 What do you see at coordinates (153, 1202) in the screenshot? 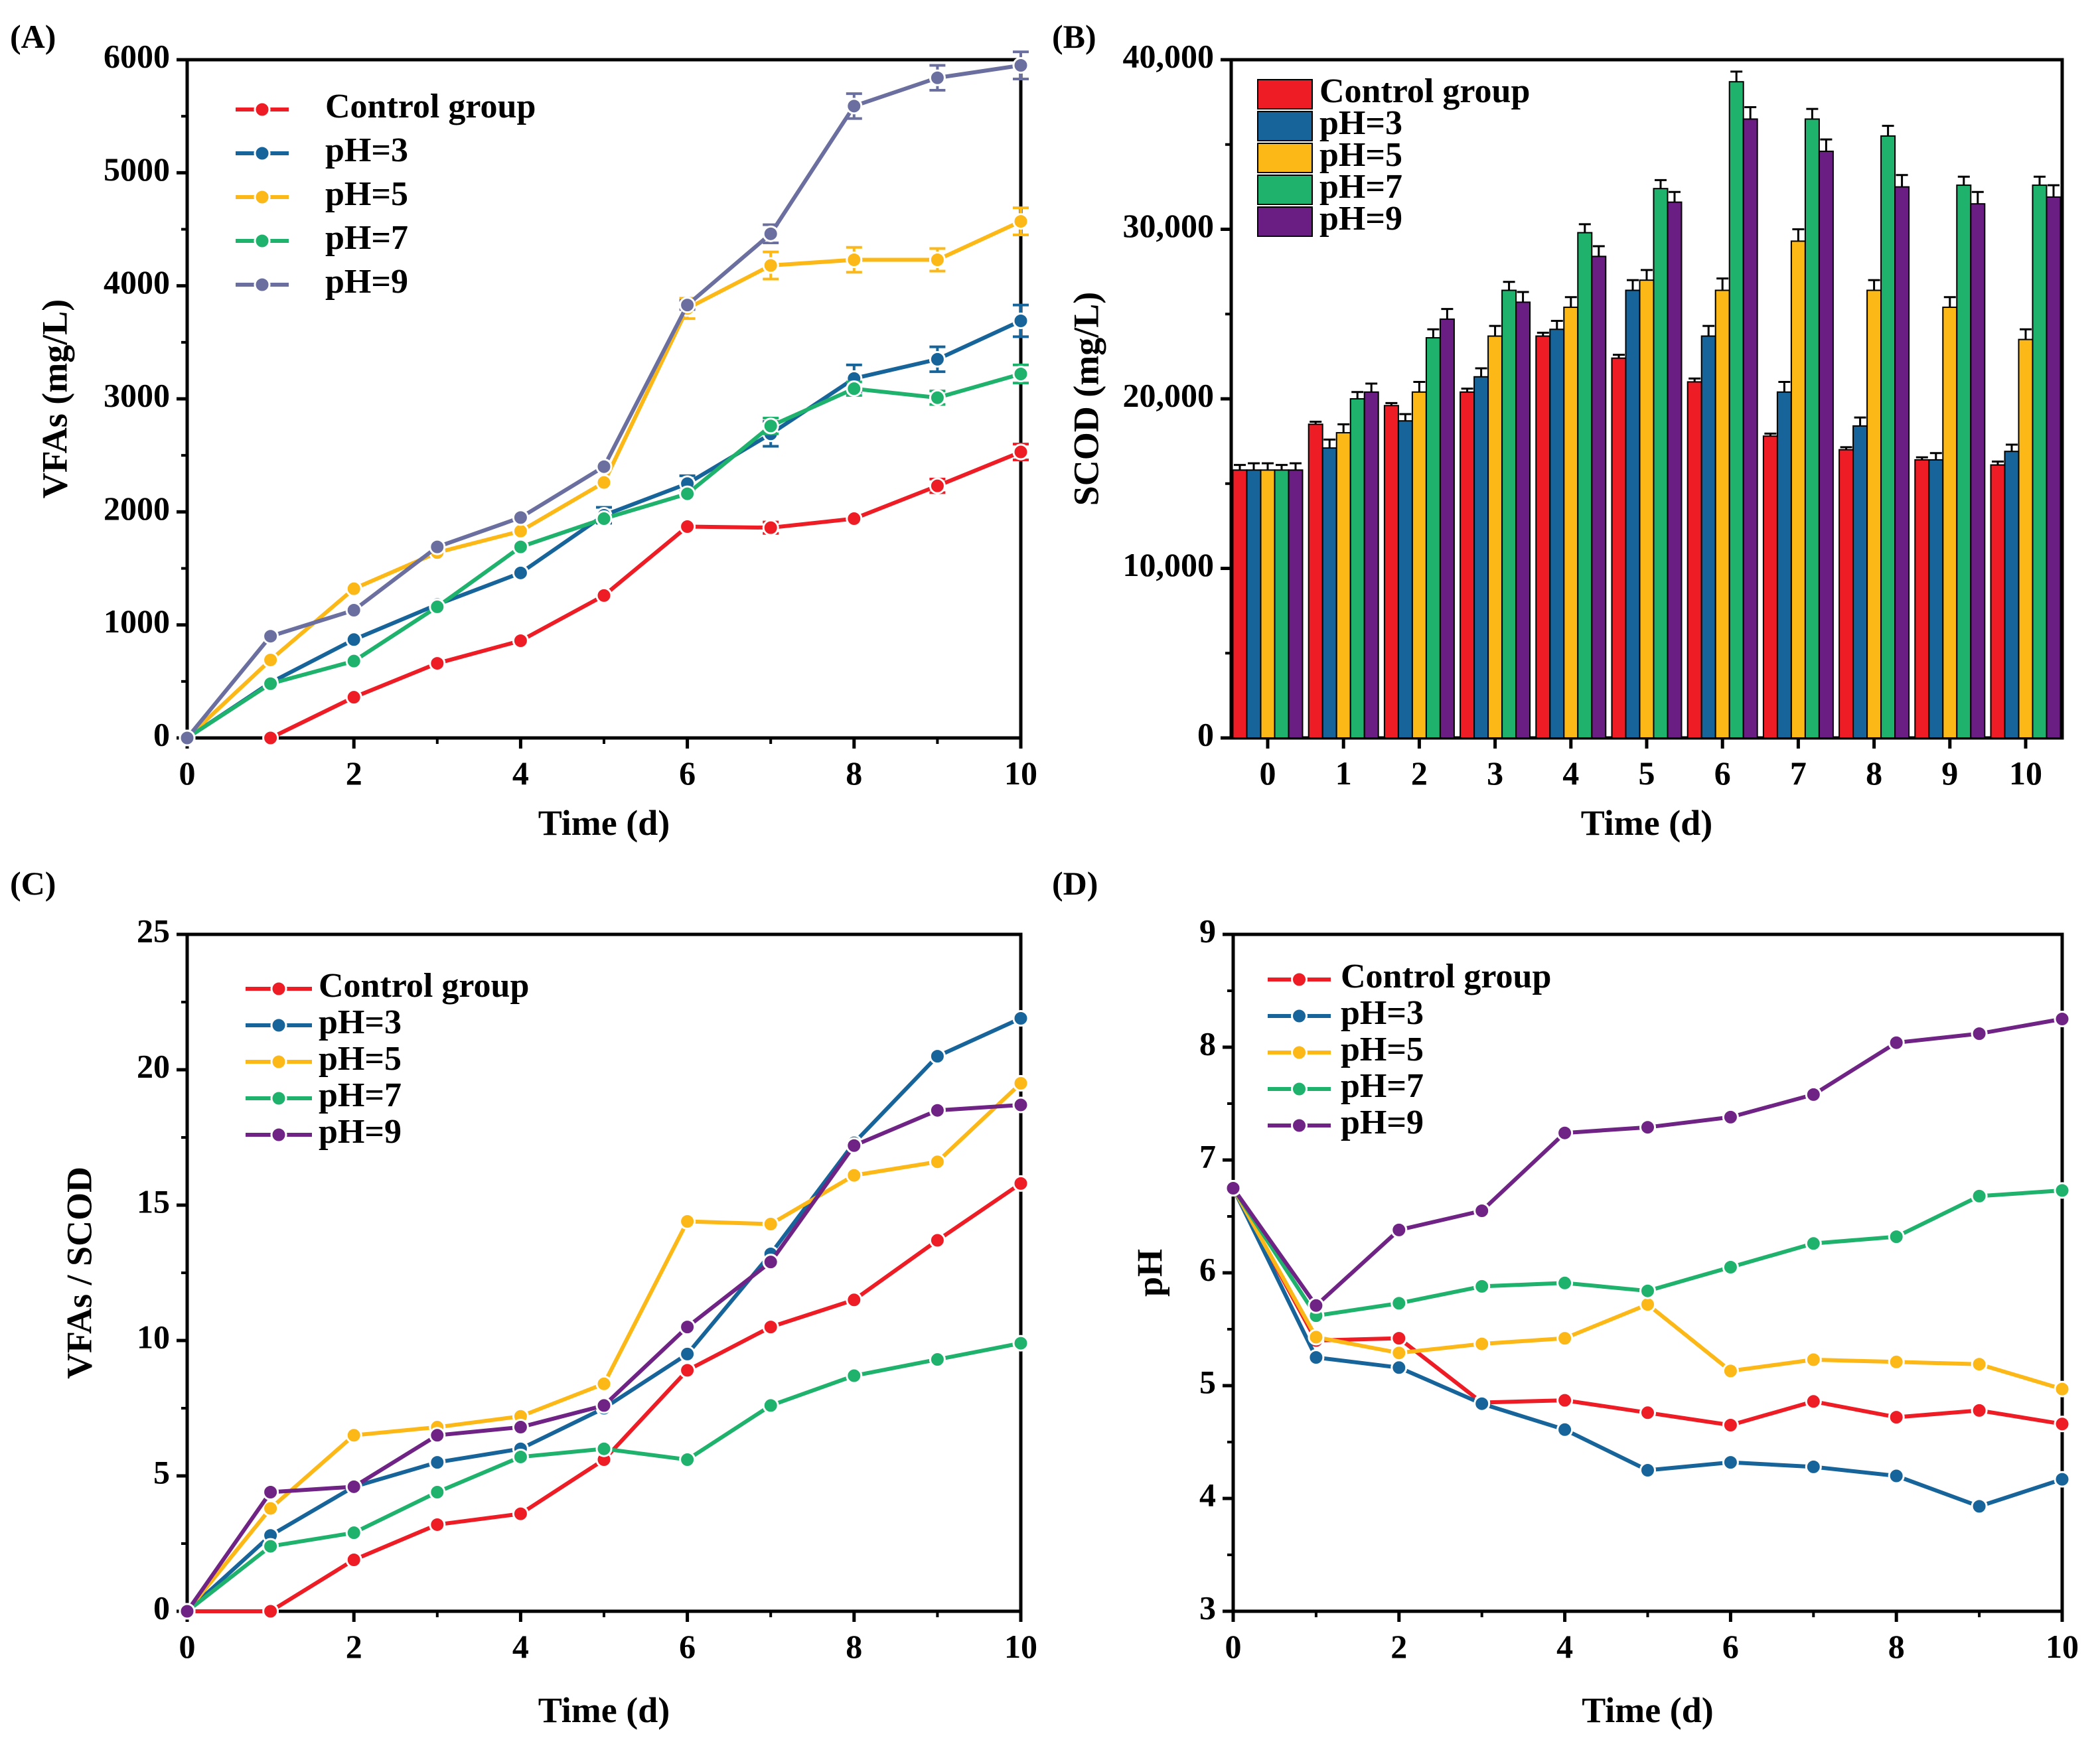
I see `panel-c-y-tick-label: 15` at bounding box center [153, 1202].